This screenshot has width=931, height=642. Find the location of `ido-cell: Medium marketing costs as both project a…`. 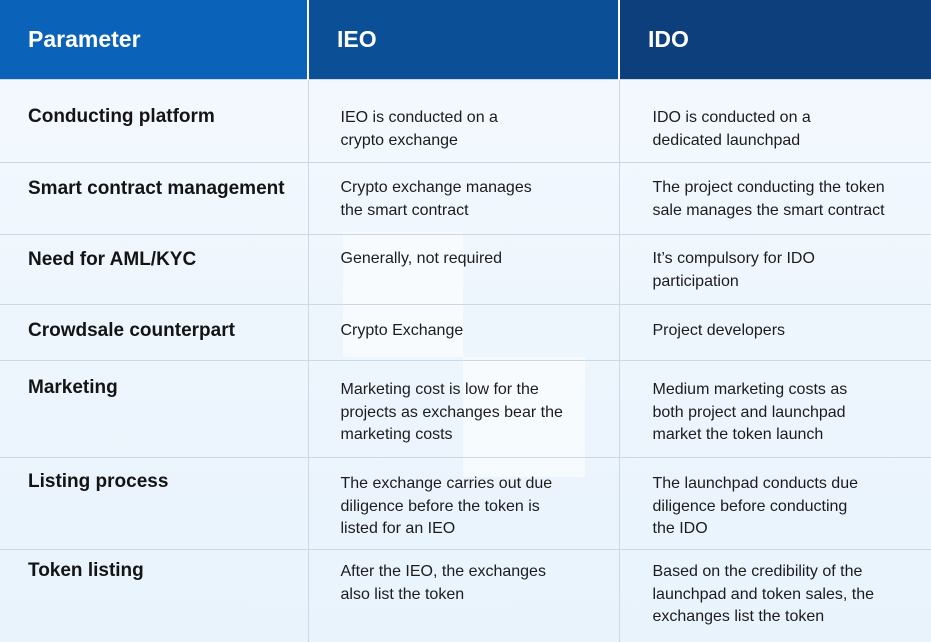

ido-cell: Medium marketing costs as both project a… is located at coordinates (775, 409).